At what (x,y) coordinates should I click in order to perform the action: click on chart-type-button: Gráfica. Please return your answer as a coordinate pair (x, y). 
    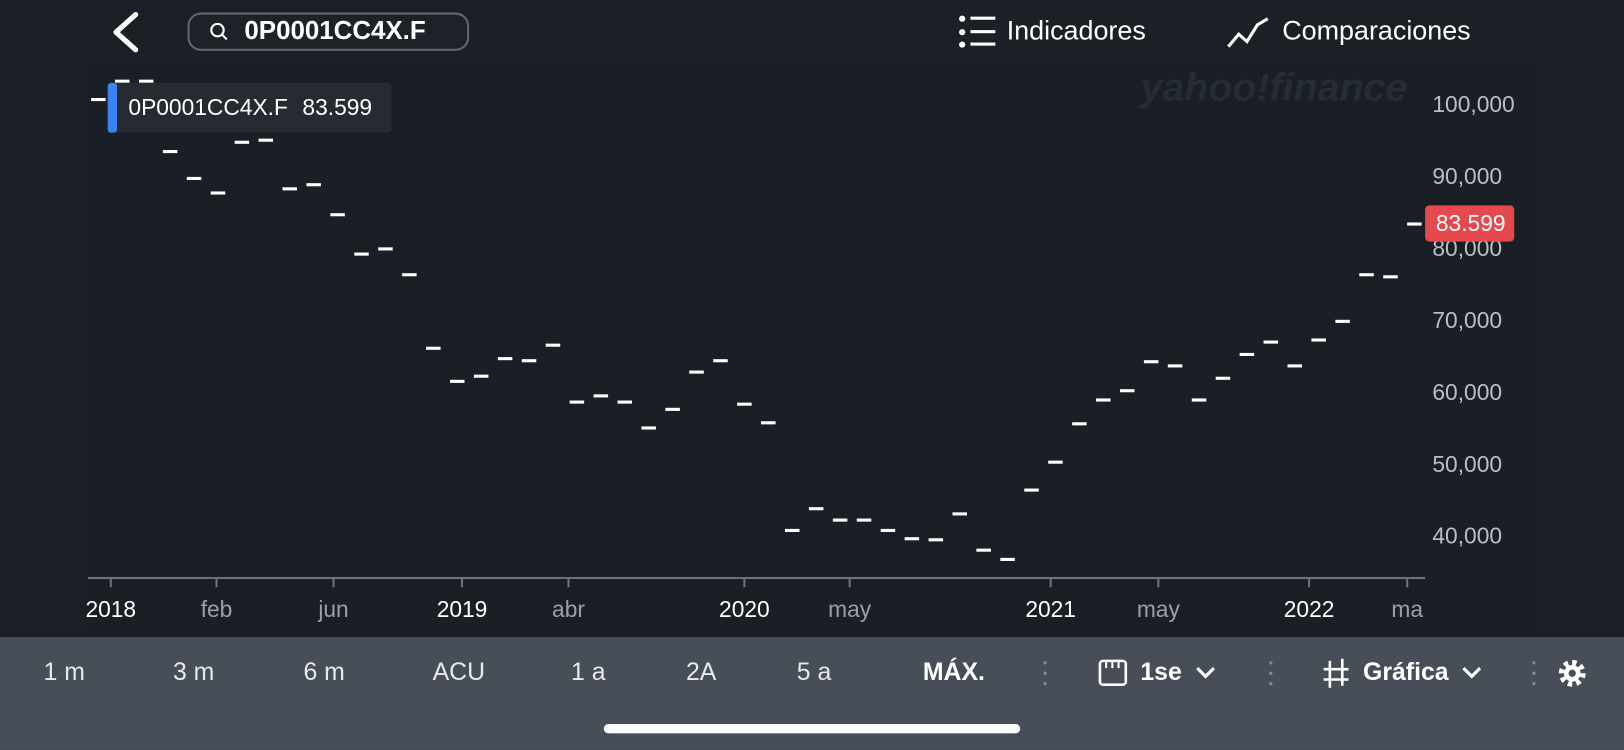
    Looking at the image, I should click on (1406, 672).